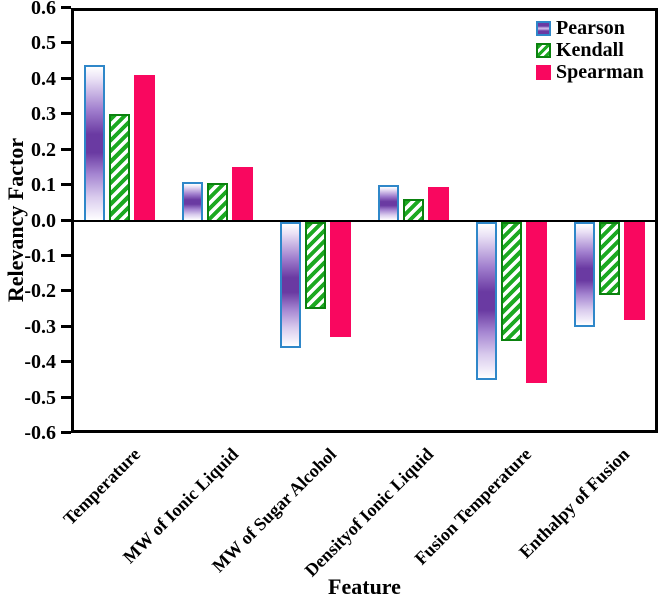 The height and width of the screenshot is (603, 667). What do you see at coordinates (43, 9) in the screenshot?
I see `y-tick-label: 0.6` at bounding box center [43, 9].